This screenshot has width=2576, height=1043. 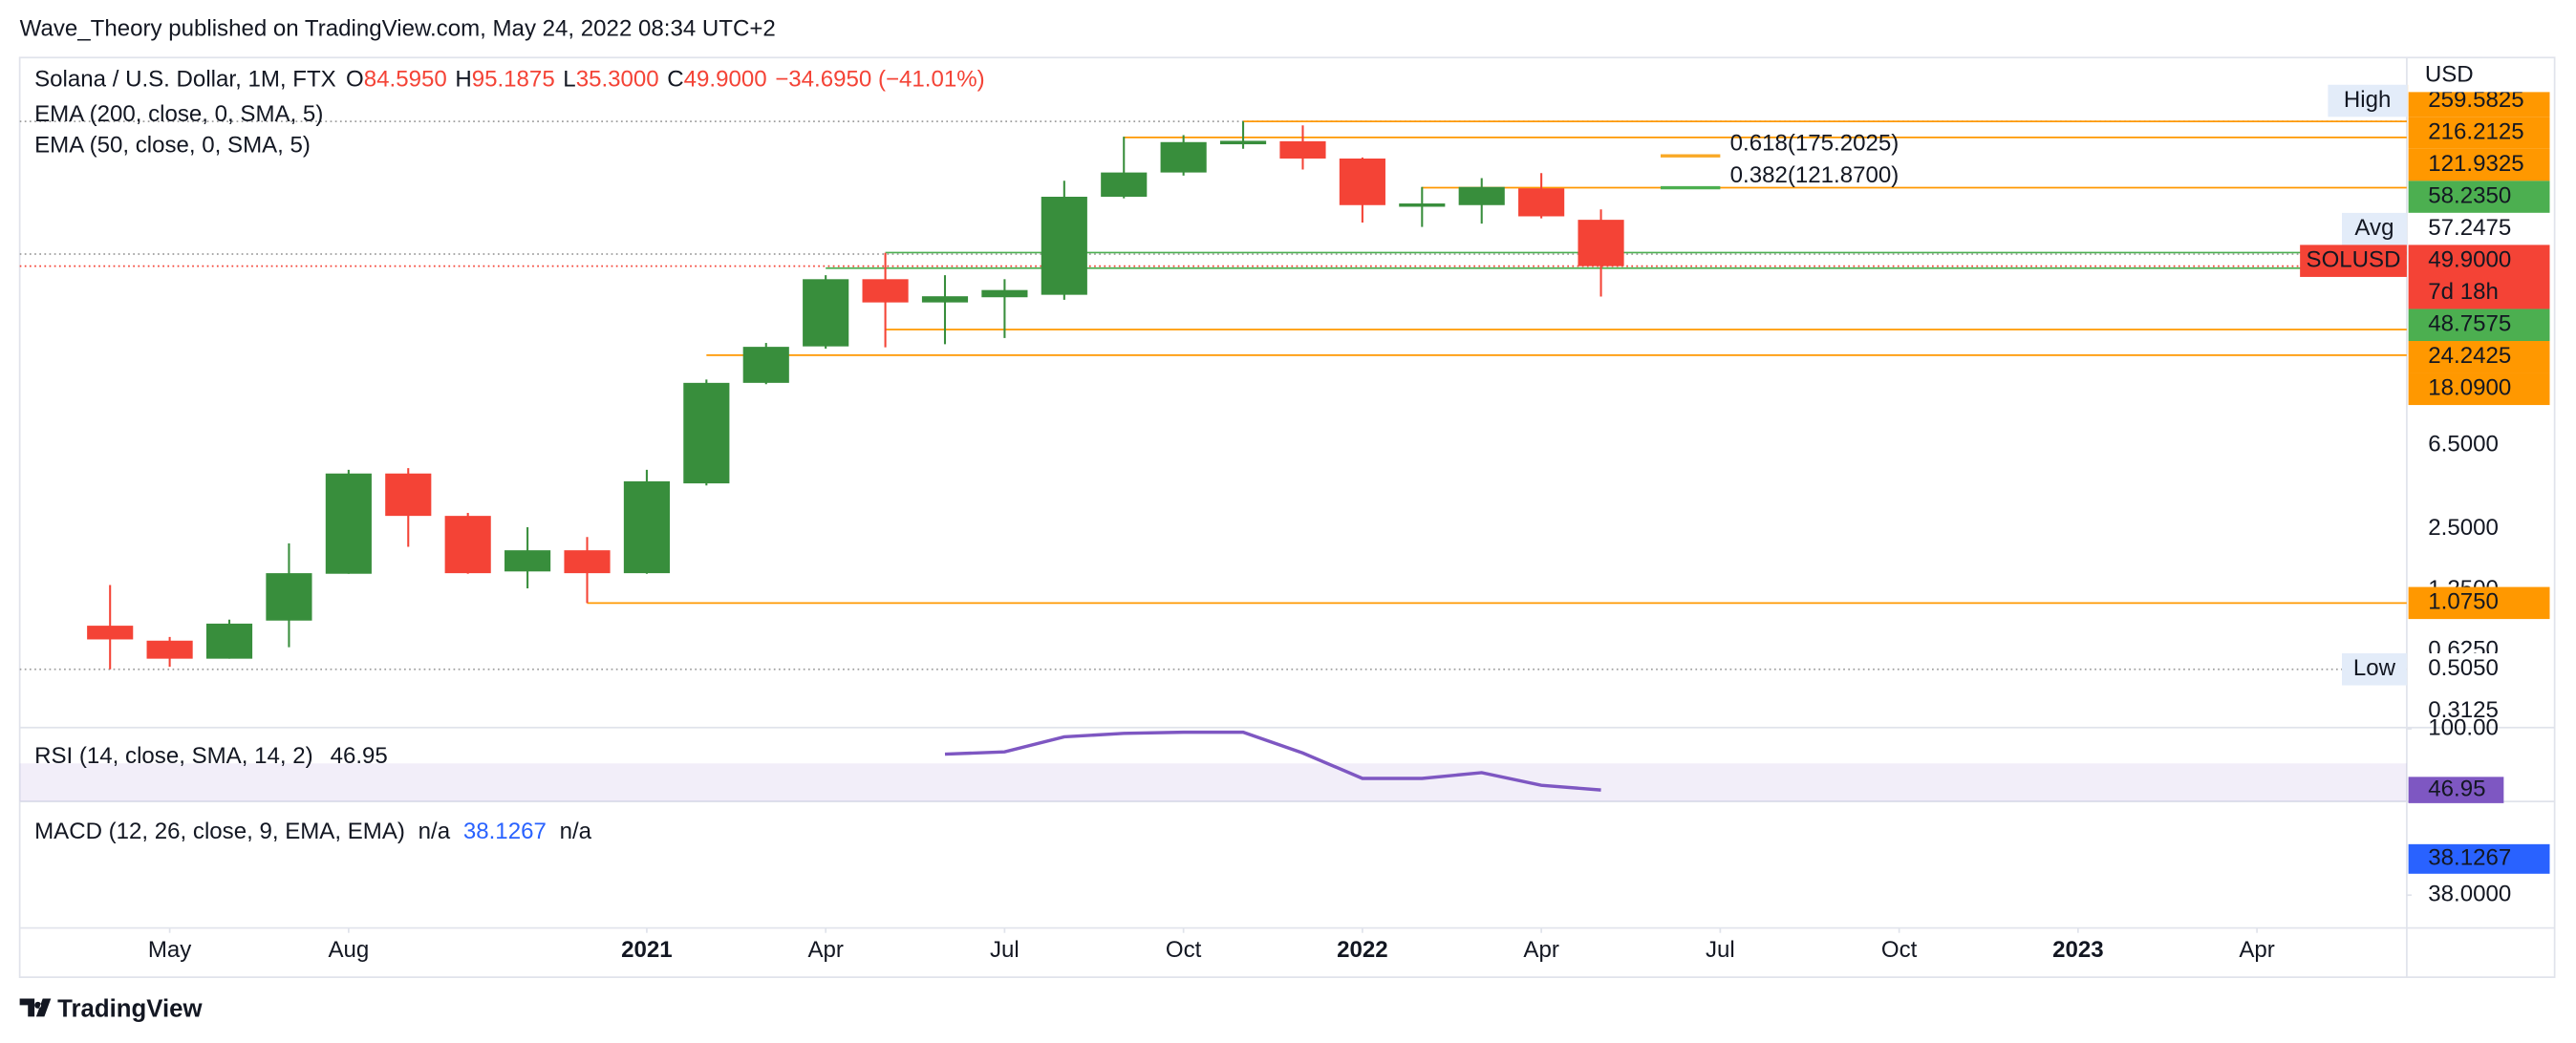 I want to click on legend-key: H, so click(x=463, y=80).